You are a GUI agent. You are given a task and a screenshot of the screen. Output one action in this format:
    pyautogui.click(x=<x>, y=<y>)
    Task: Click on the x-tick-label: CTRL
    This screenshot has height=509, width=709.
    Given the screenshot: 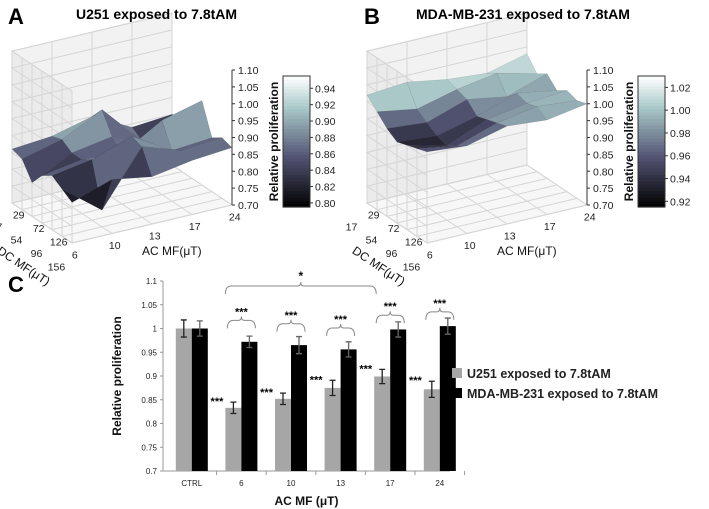 What is the action you would take?
    pyautogui.click(x=191, y=483)
    